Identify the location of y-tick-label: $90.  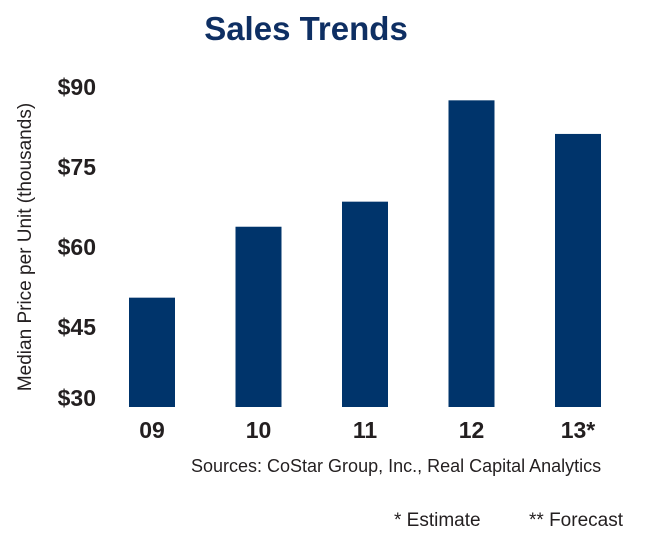
(77, 87).